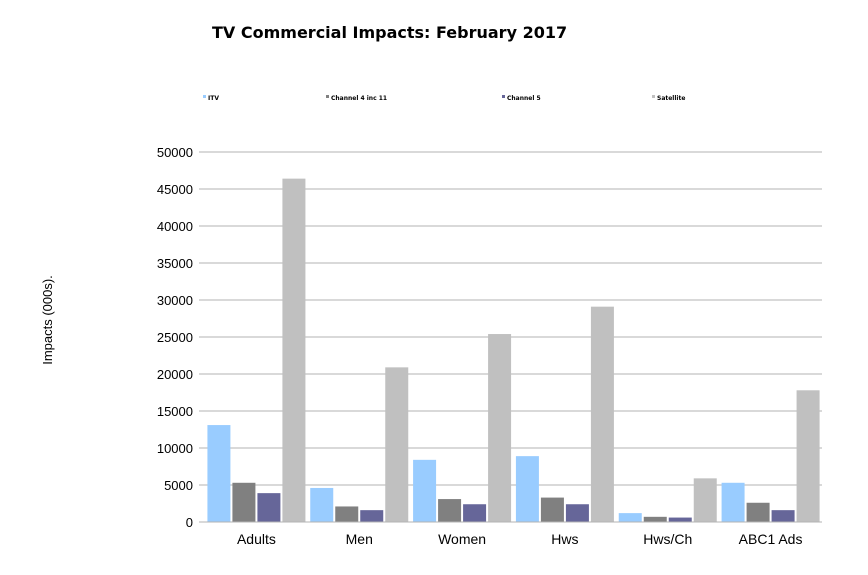  Describe the element at coordinates (178, 485) in the screenshot. I see `y-tick-label: 5000` at that location.